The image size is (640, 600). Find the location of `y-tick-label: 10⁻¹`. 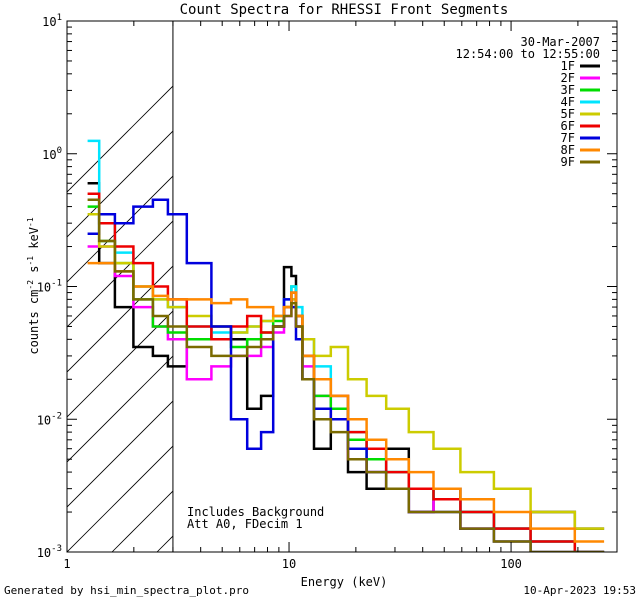

y-tick-label: 10⁻¹ is located at coordinates (49, 287).